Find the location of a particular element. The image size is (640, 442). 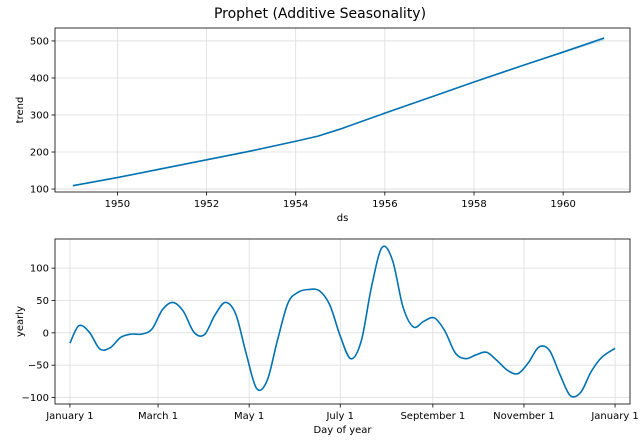

trend-y-axis-label: trend is located at coordinates (20, 110).